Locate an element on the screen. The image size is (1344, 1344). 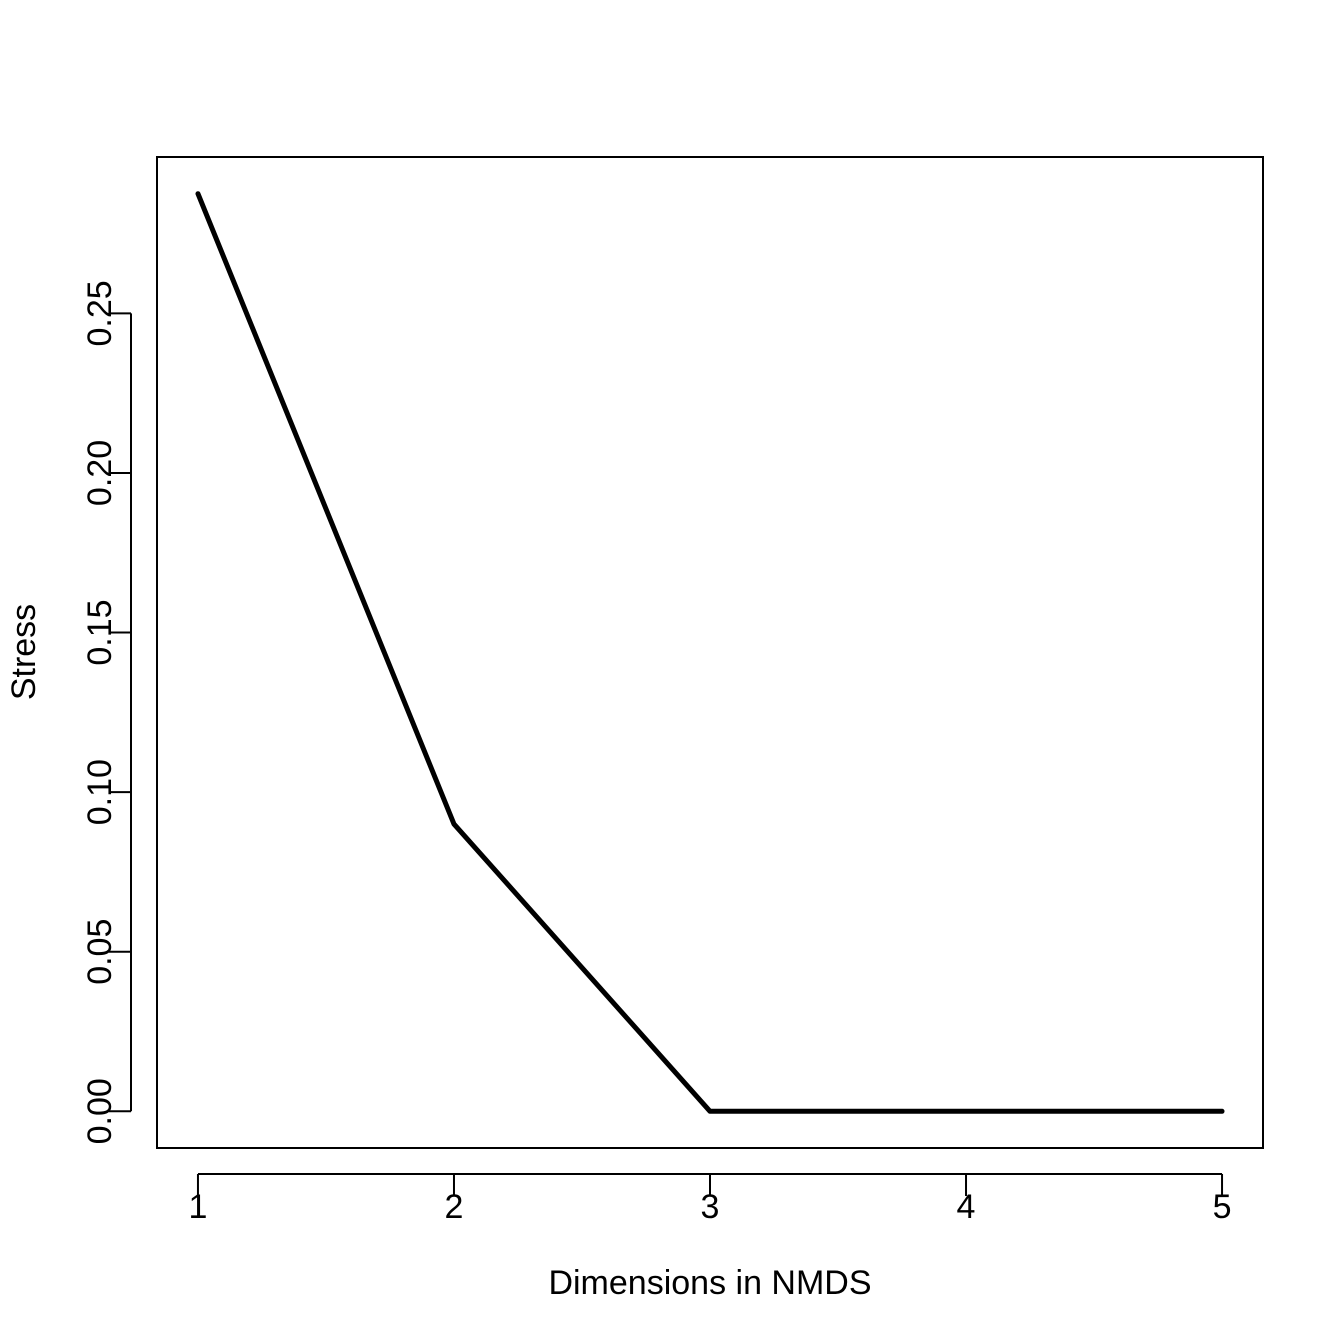
y-tick-label: 0.15 is located at coordinates (100, 632).